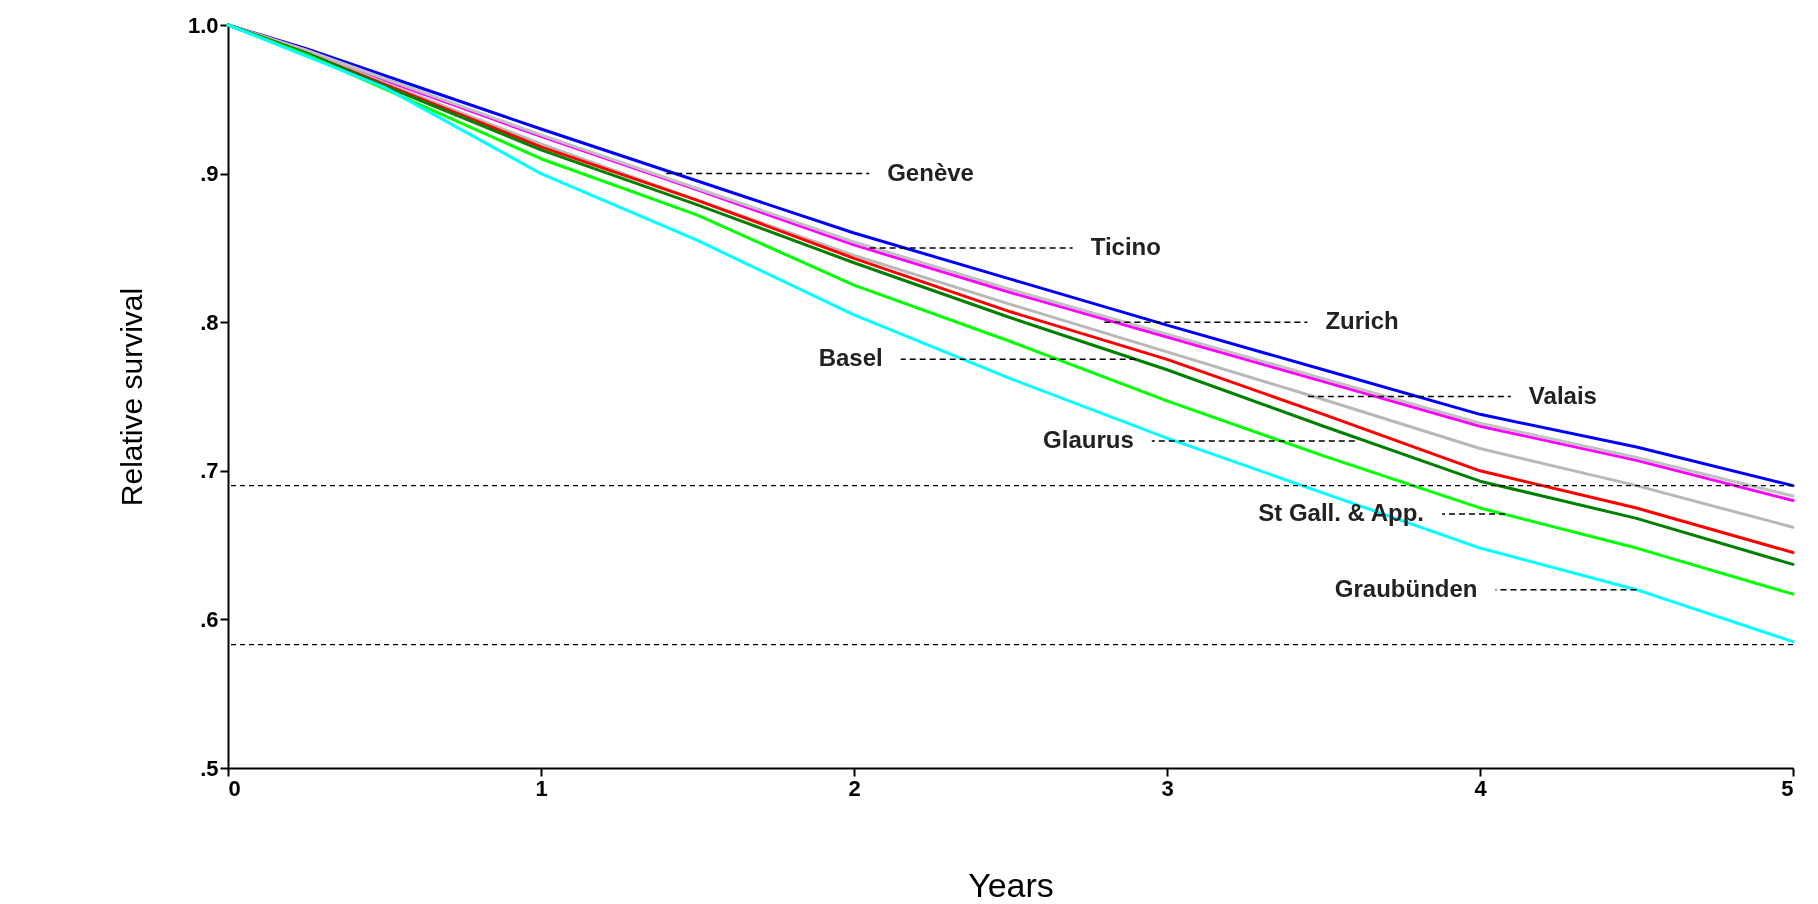  Describe the element at coordinates (209, 174) in the screenshot. I see `y-tick-label: .9` at that location.